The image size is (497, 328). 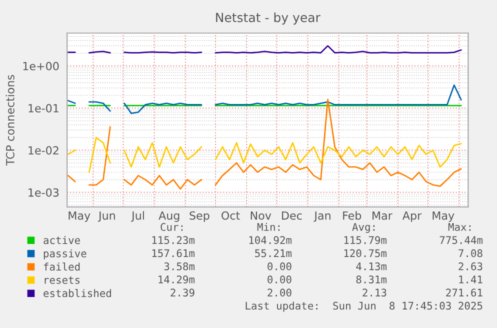 I want to click on text: 14.29m, so click(x=176, y=280).